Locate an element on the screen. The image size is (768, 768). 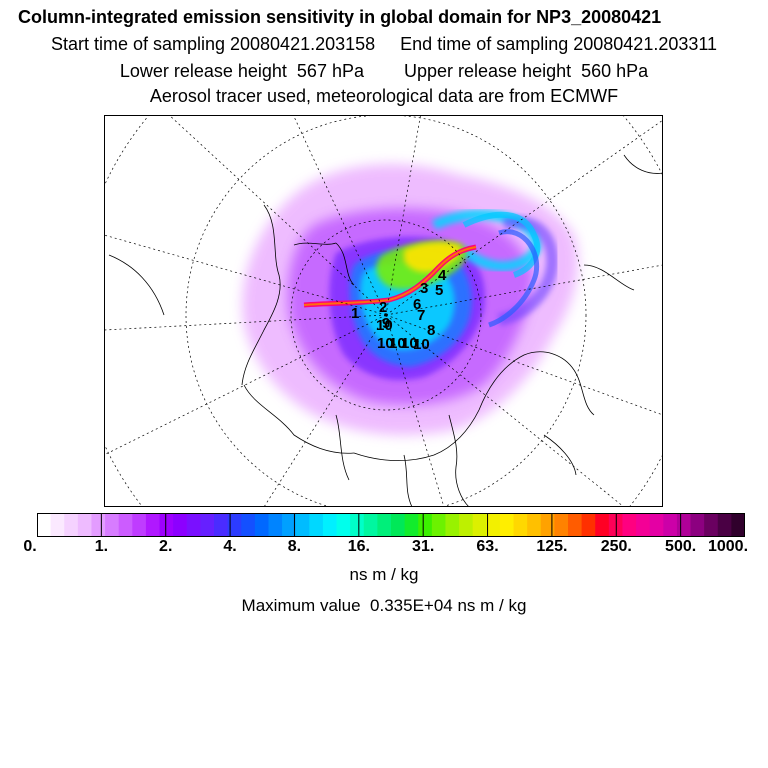
colorbar-frame is located at coordinates (391, 525).